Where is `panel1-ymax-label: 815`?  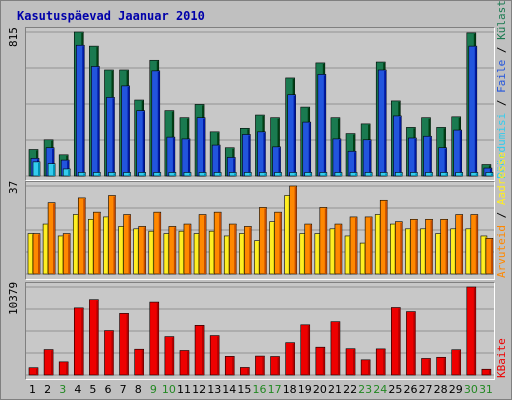
panel1-ymax-label: 815 is located at coordinates (13, 37).